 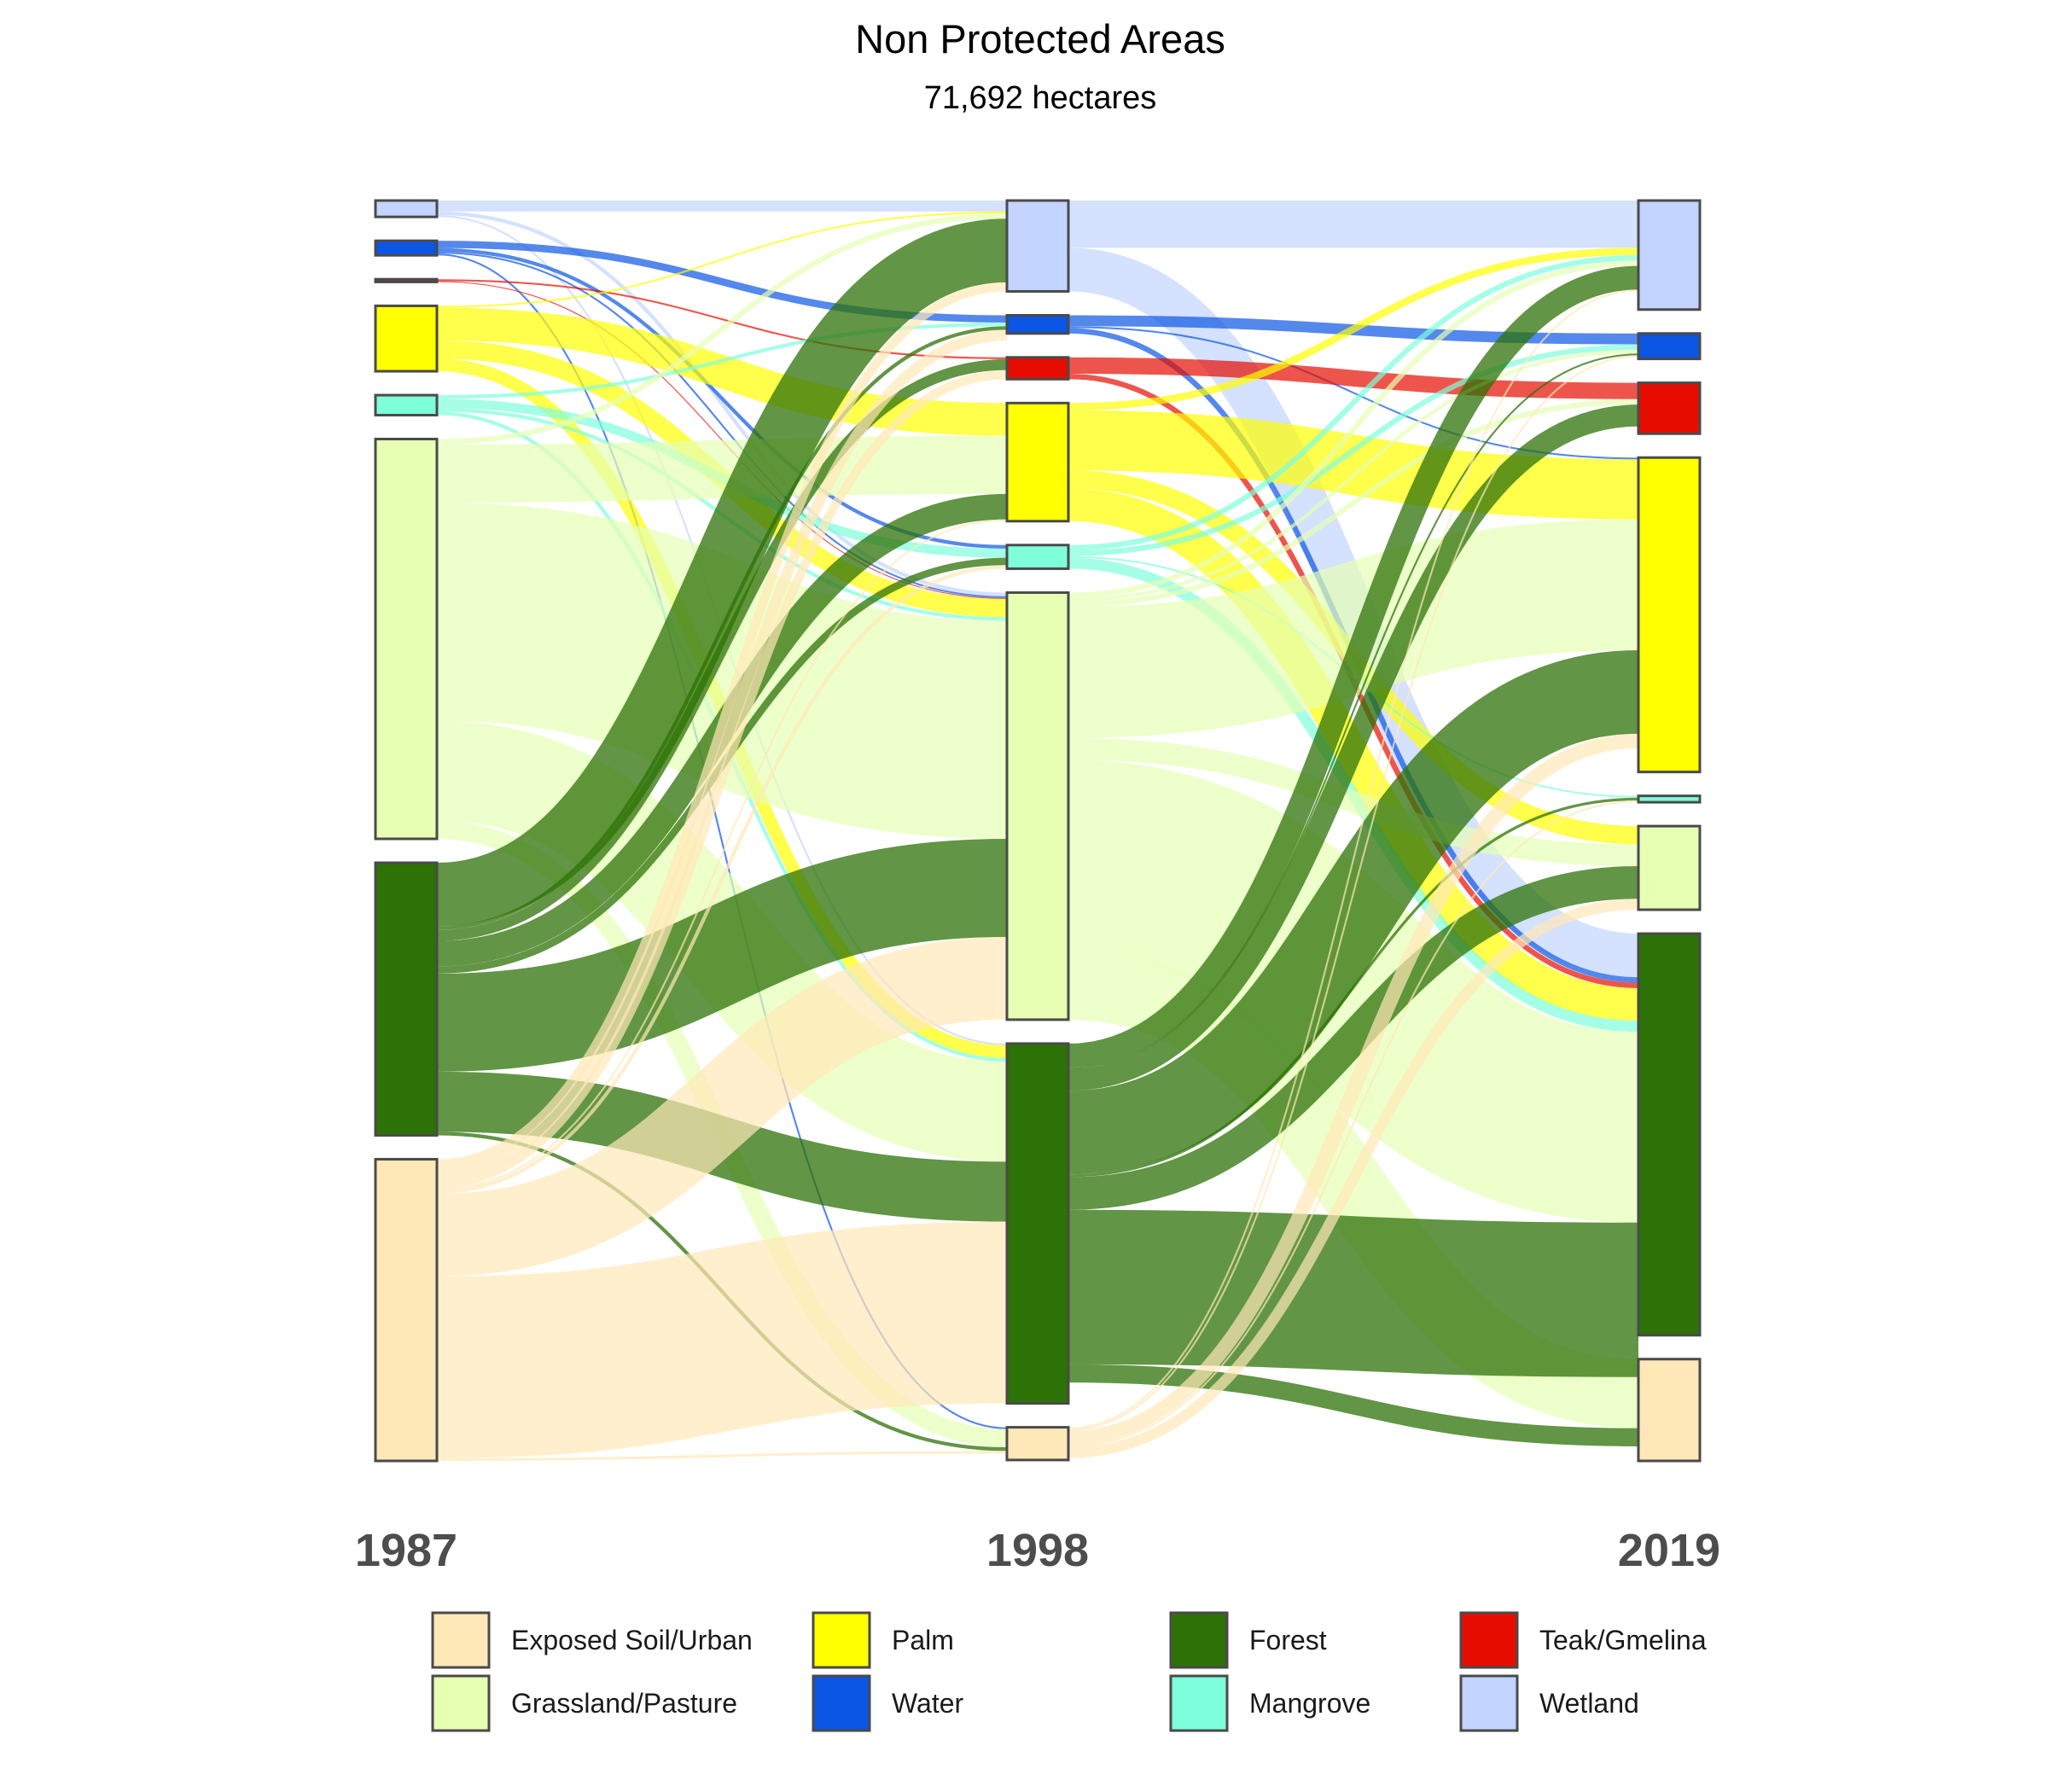 What do you see at coordinates (406, 404) in the screenshot?
I see `node-1987-mangrove` at bounding box center [406, 404].